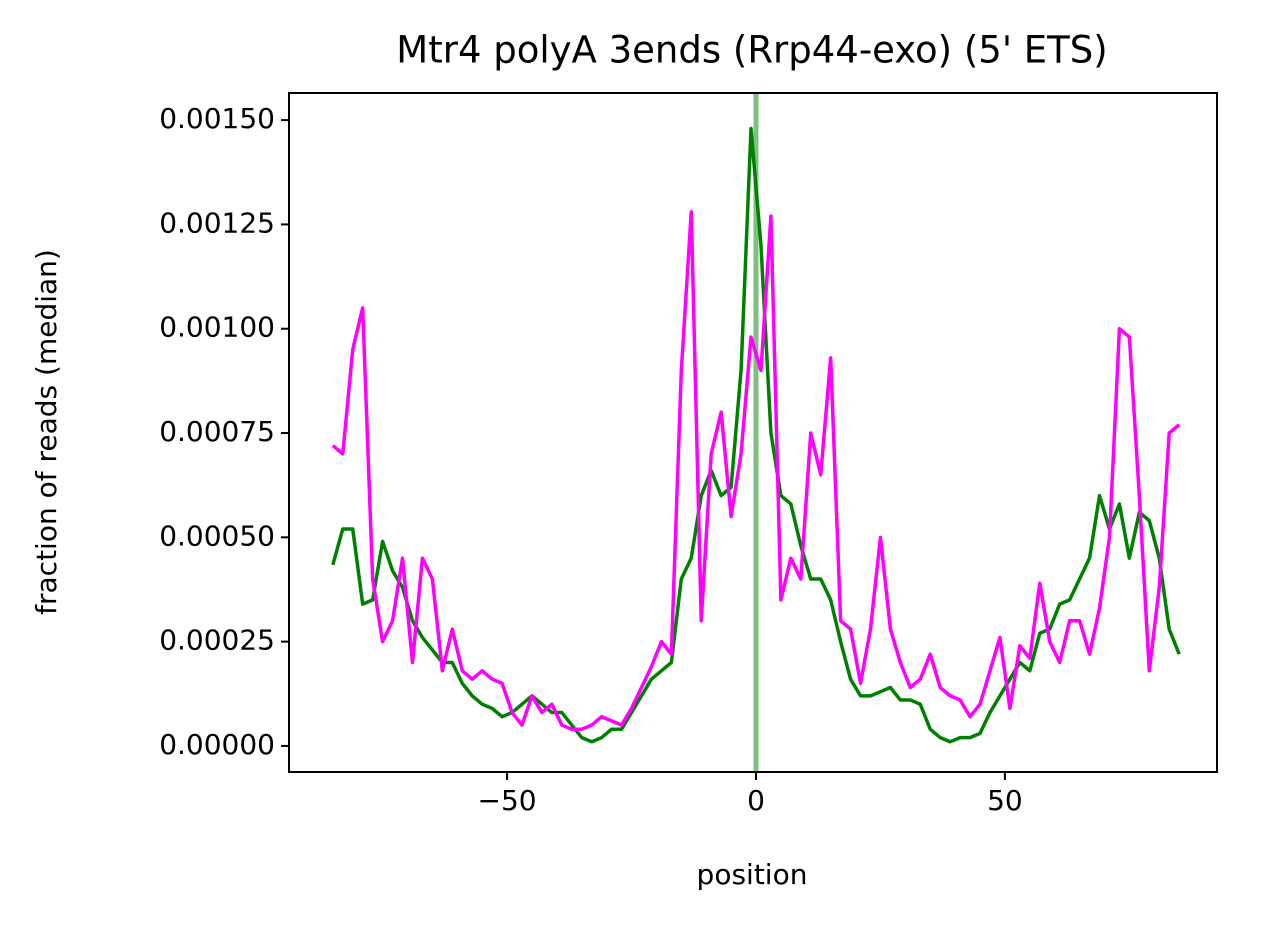 The image size is (1263, 928). Describe the element at coordinates (756, 800) in the screenshot. I see `x-tick-label: 0` at that location.